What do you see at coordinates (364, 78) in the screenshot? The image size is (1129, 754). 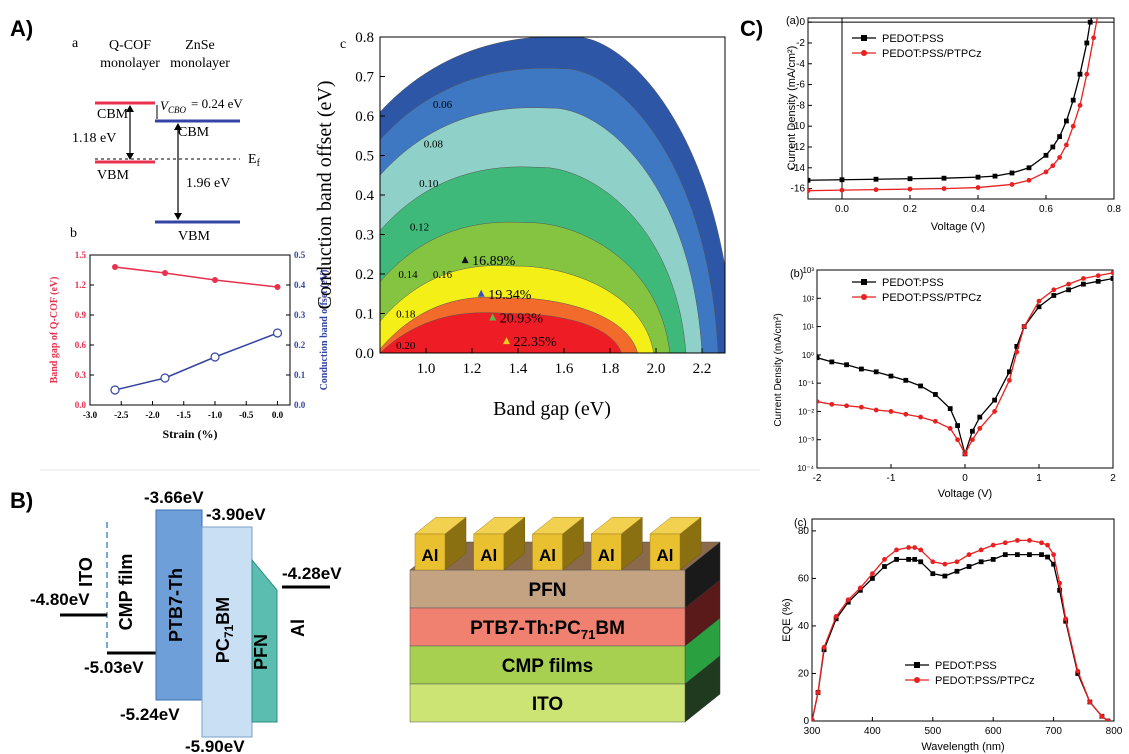 I see `contour-ytick-label: 0.7` at bounding box center [364, 78].